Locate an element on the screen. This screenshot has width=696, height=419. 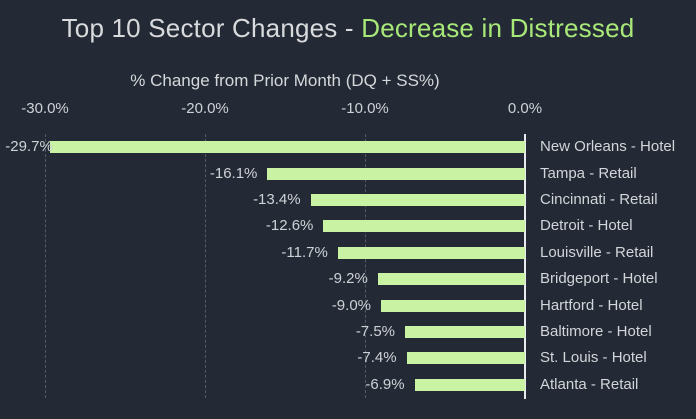
bar-value-label: -7.5% is located at coordinates (375, 331).